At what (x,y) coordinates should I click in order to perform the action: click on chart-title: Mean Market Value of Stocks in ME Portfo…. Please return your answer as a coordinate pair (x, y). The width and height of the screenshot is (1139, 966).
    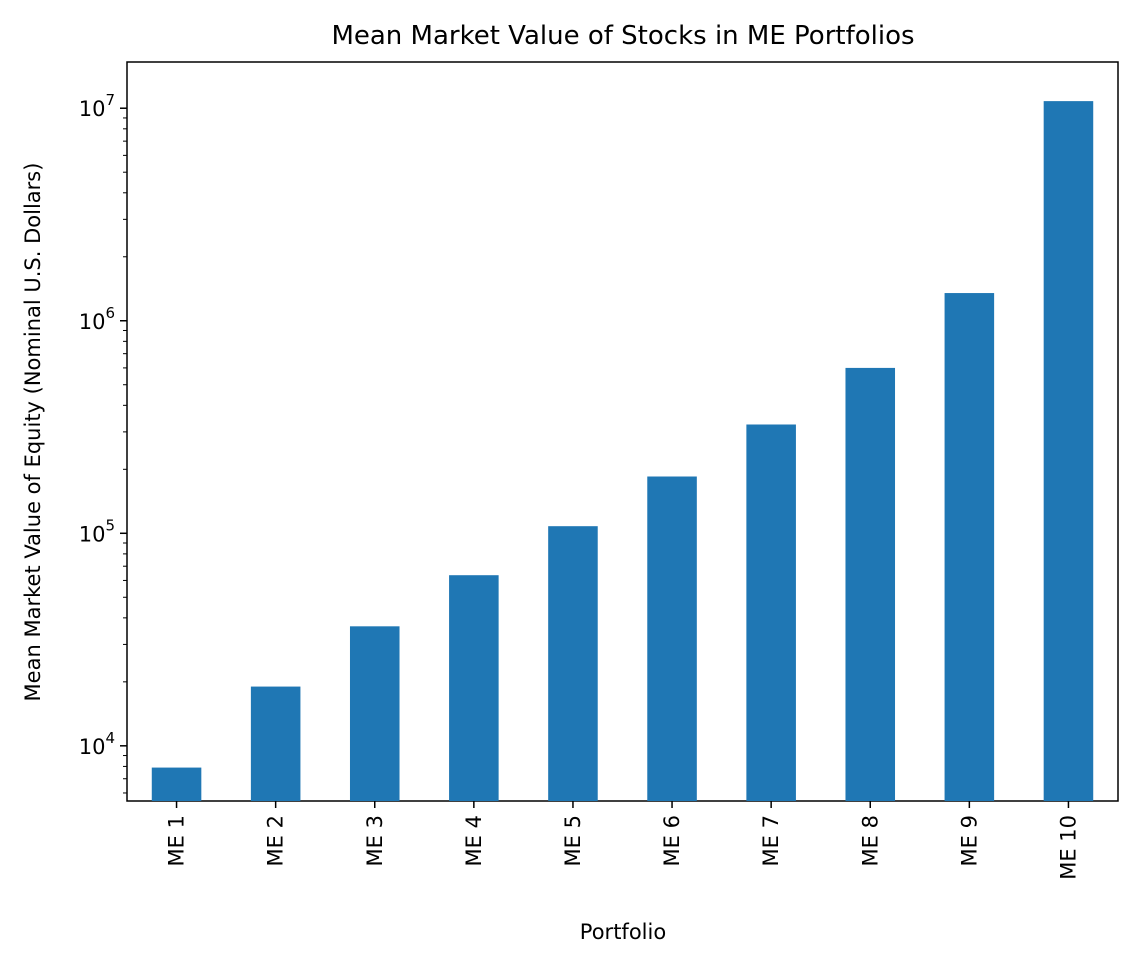
    Looking at the image, I should click on (622, 36).